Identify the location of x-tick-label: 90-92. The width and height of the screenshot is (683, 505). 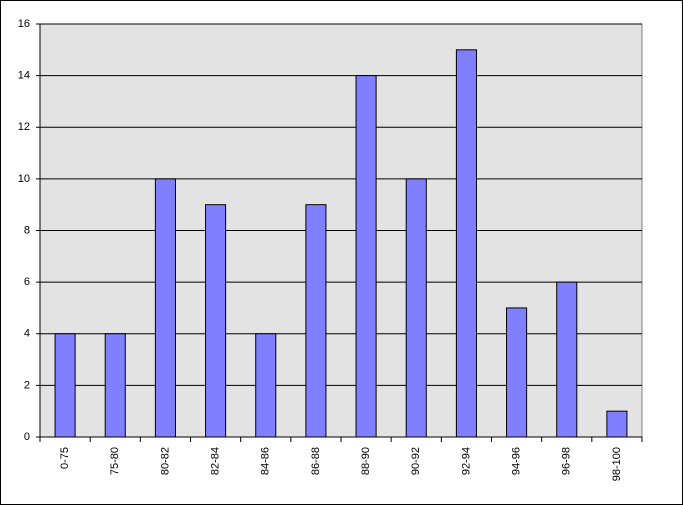
(416, 461).